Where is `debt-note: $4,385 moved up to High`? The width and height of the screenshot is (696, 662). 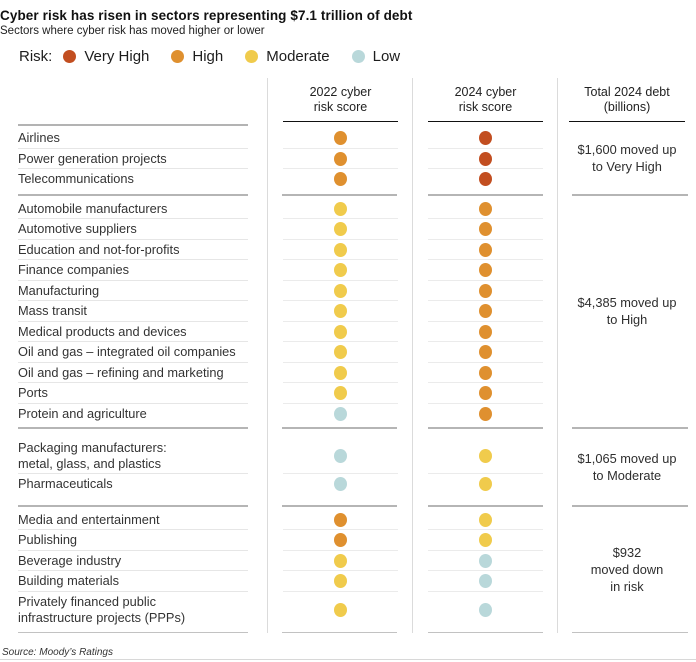 debt-note: $4,385 moved up to High is located at coordinates (627, 311).